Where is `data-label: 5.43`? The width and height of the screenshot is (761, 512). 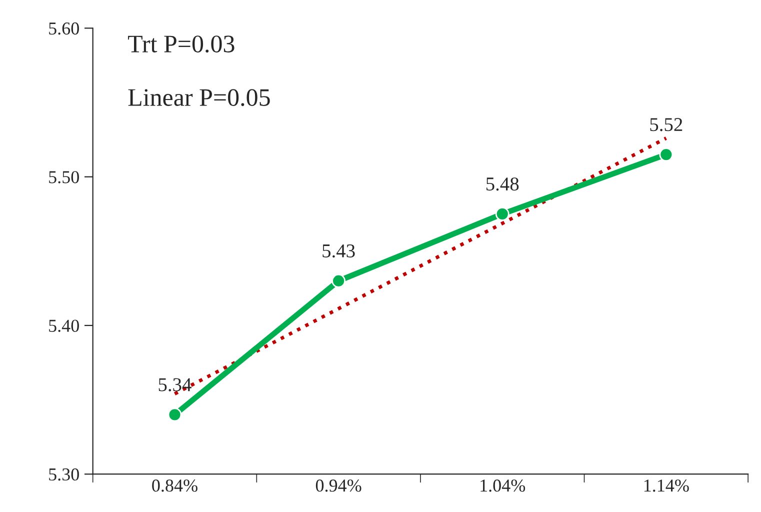 data-label: 5.43 is located at coordinates (338, 251).